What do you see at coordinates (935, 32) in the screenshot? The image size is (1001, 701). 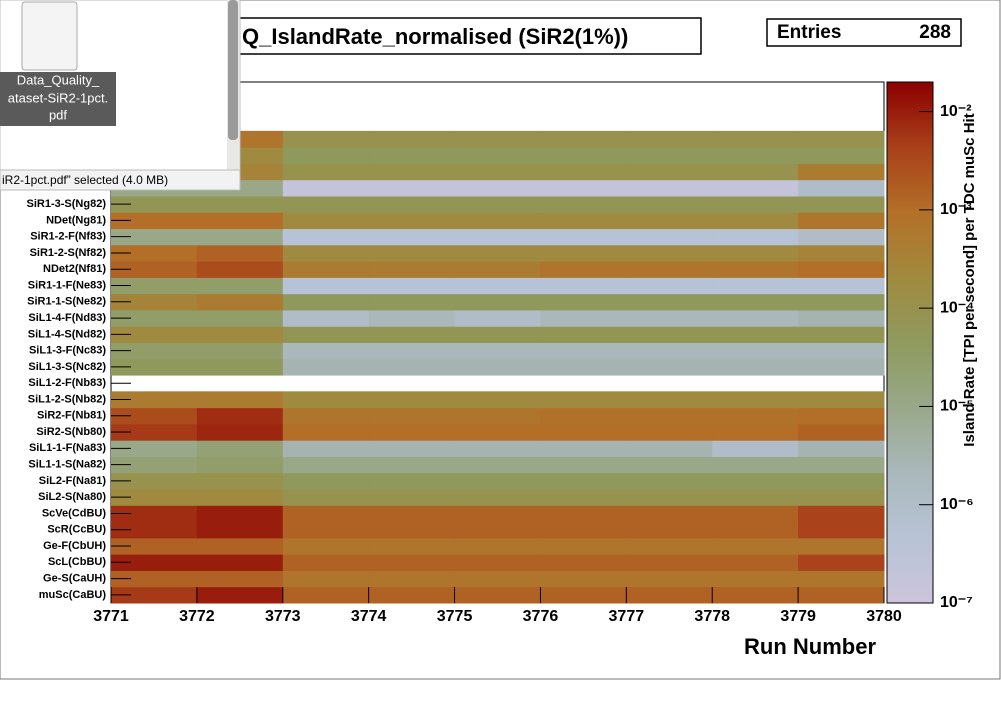 I see `stats-value: 288` at bounding box center [935, 32].